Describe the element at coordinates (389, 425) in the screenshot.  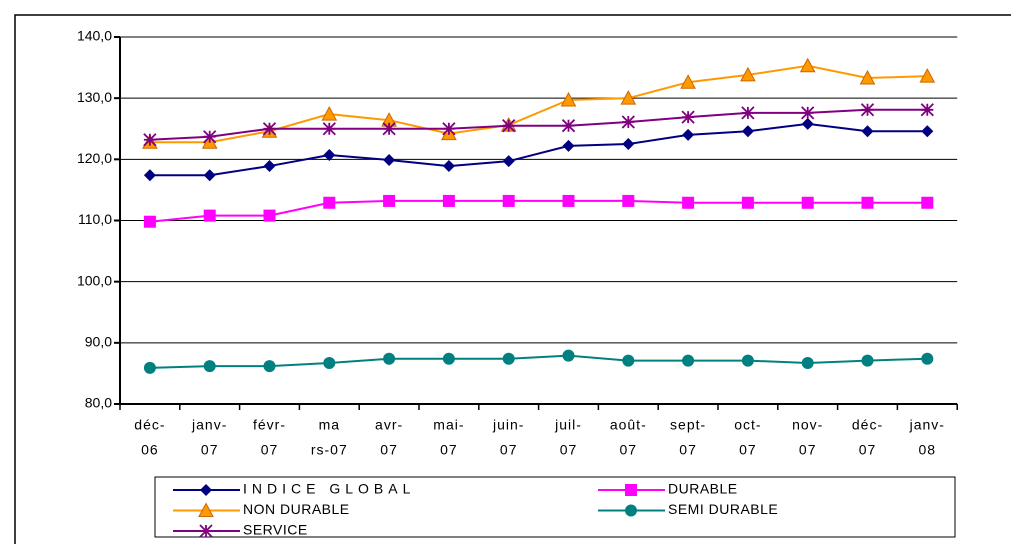
I see `x-tick-label: avr-` at that location.